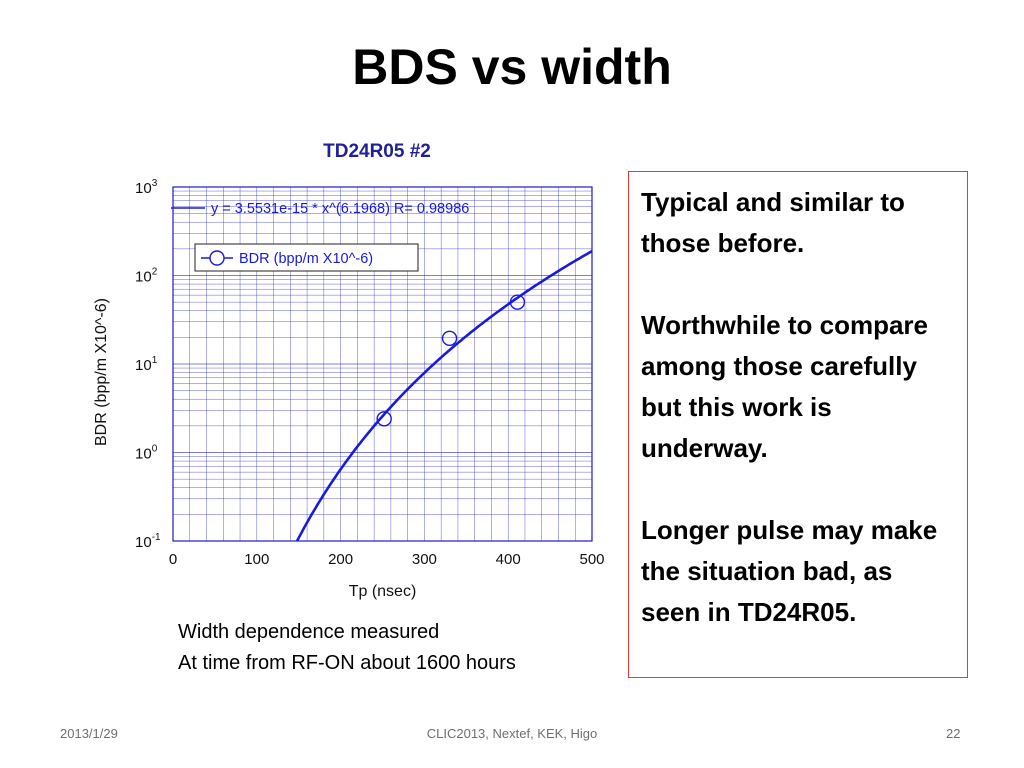 The width and height of the screenshot is (1024, 768). Describe the element at coordinates (512, 67) in the screenshot. I see `slide-title: BDS vs width` at that location.